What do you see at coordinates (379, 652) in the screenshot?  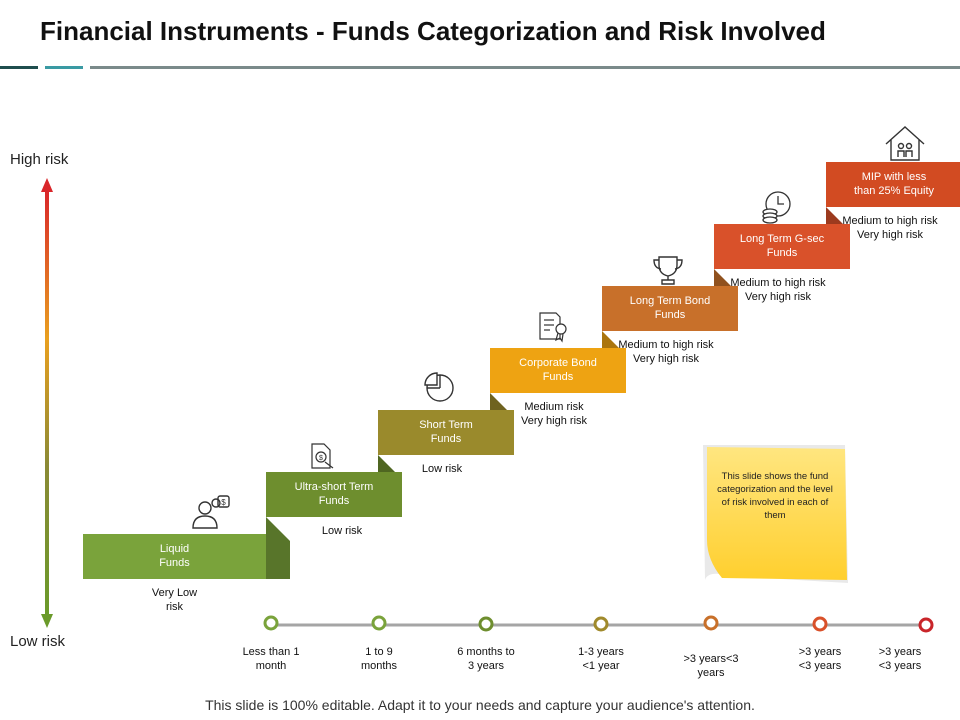 I see `timeline-label-line1: 1 to 9` at bounding box center [379, 652].